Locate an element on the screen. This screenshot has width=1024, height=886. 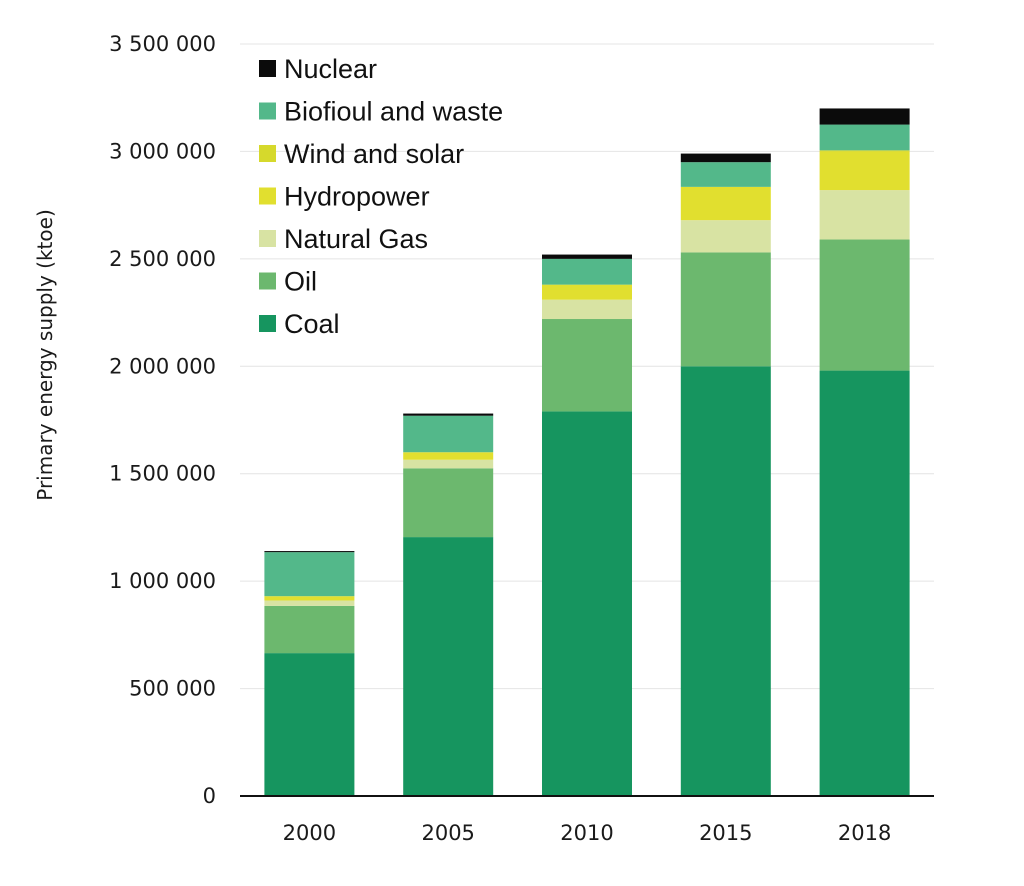
y-tick-label: 1 000 000 is located at coordinates (162, 581).